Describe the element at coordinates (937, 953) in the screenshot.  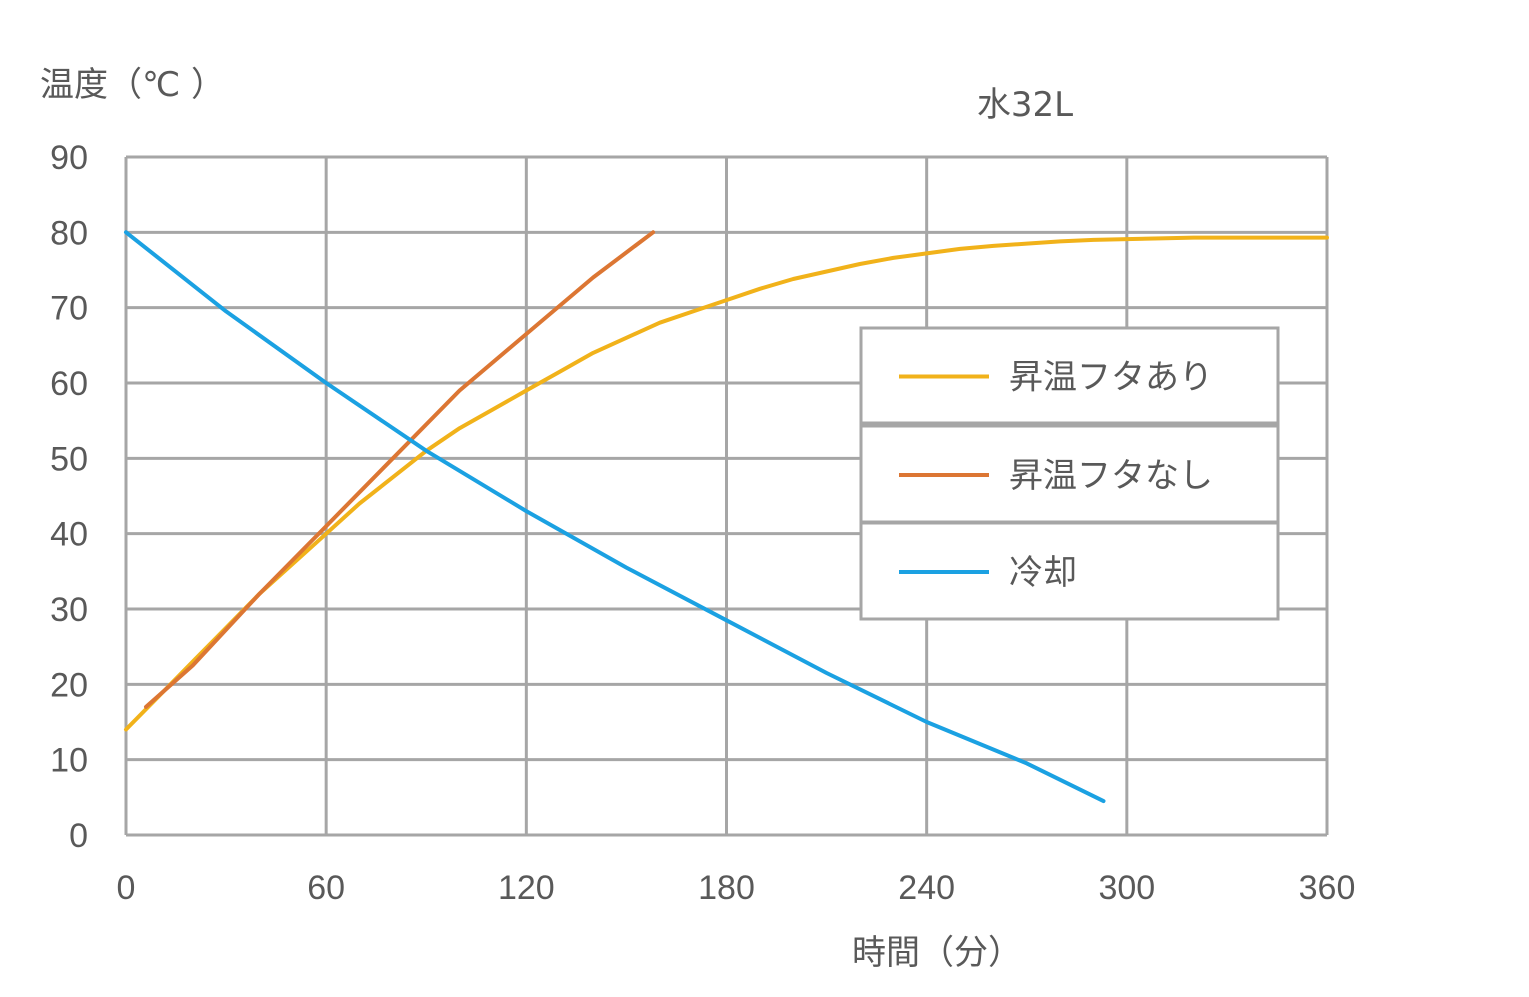
I see `x-axis-title: 時間（分）` at that location.